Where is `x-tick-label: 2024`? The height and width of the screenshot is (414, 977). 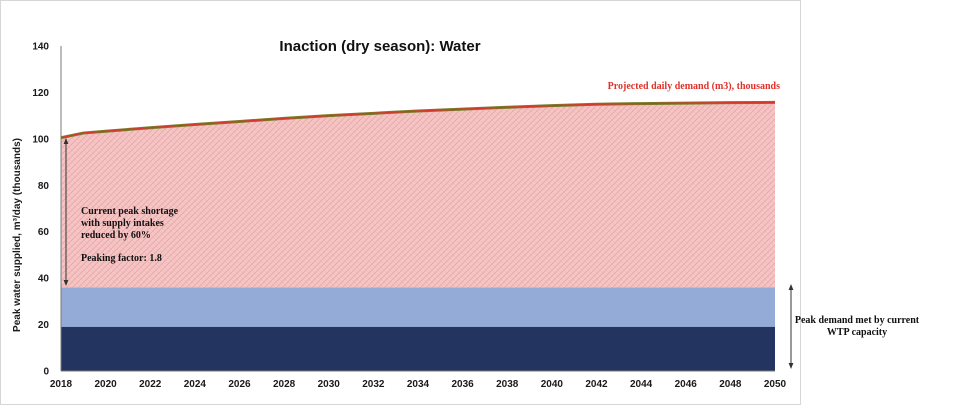
x-tick-label: 2024 is located at coordinates (195, 384).